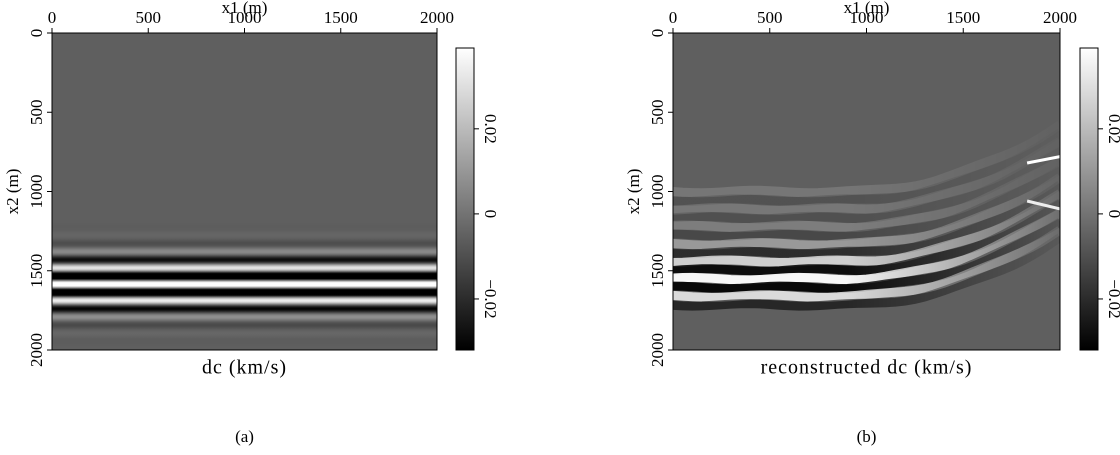 Image resolution: width=1120 pixels, height=455 pixels. What do you see at coordinates (867, 368) in the screenshot?
I see `chart-title: reconstructed dc (km/s)` at bounding box center [867, 368].